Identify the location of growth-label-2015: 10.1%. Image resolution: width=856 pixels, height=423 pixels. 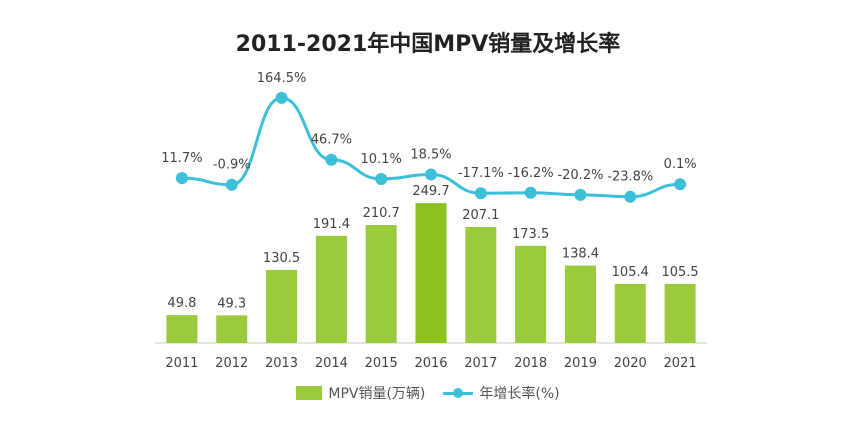
(381, 159).